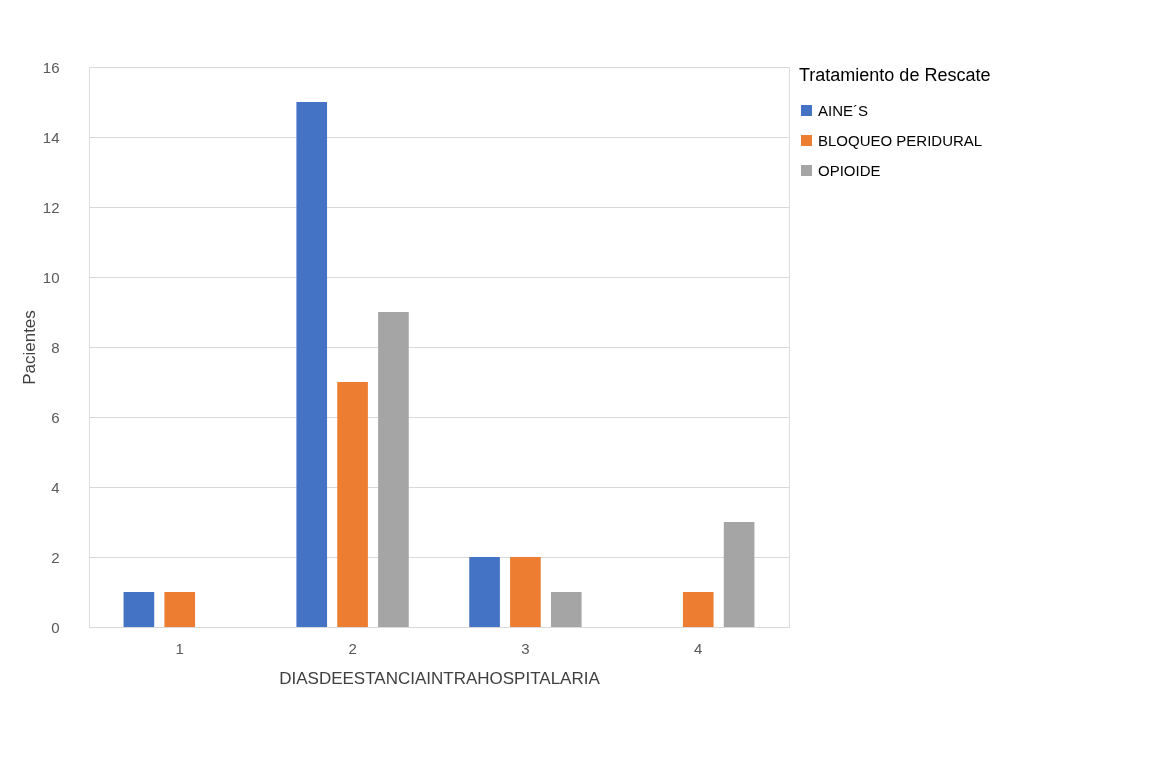 The width and height of the screenshot is (1171, 781). What do you see at coordinates (849, 170) in the screenshot?
I see `legend-label: OPIOIDE` at bounding box center [849, 170].